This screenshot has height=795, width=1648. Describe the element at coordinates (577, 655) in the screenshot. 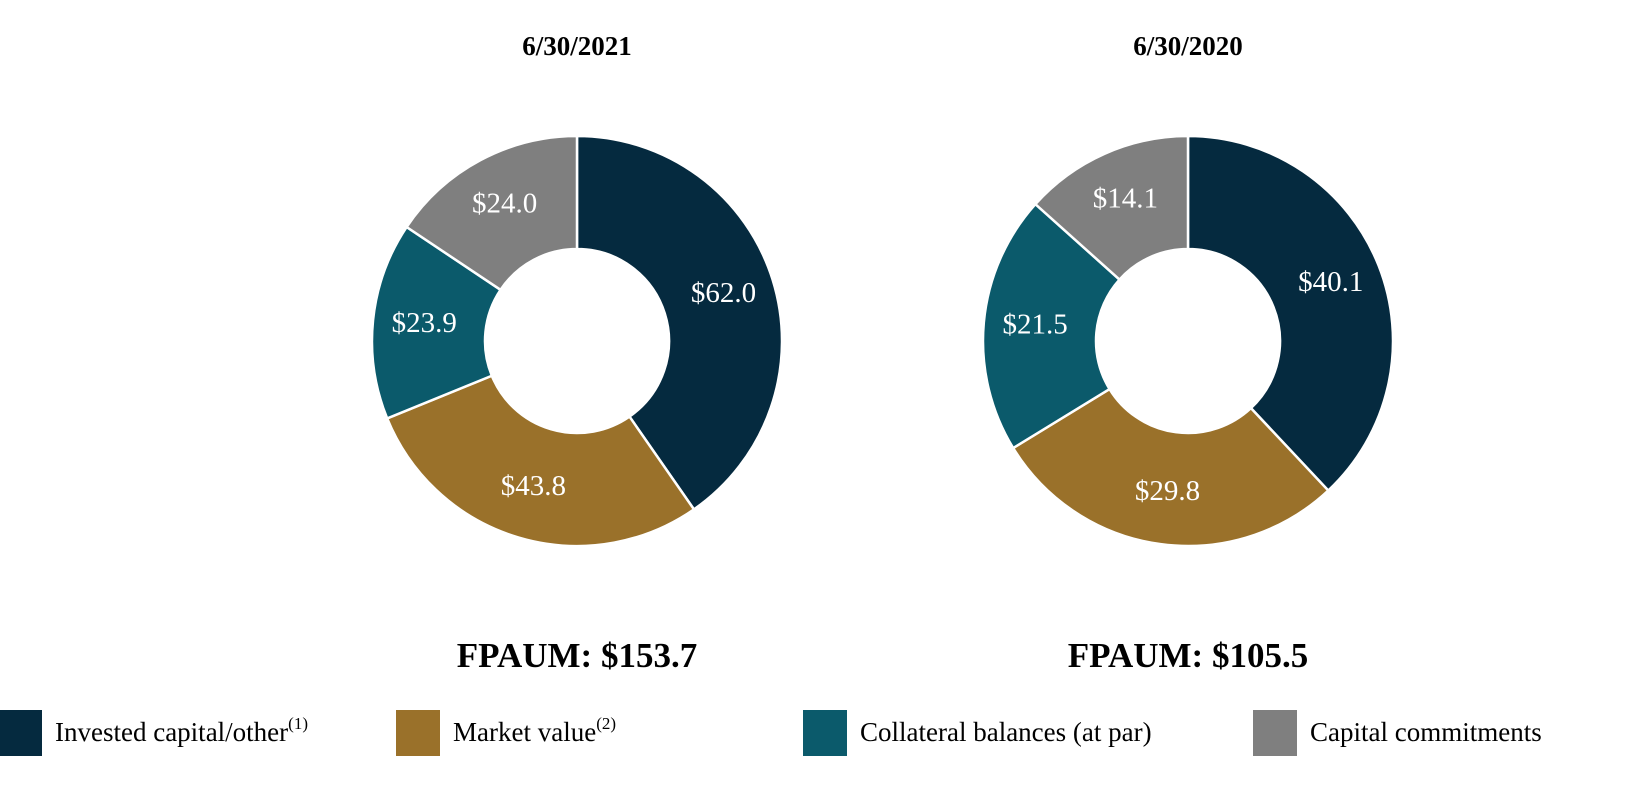

I see `total-label: FPAUM: $153.7` at that location.